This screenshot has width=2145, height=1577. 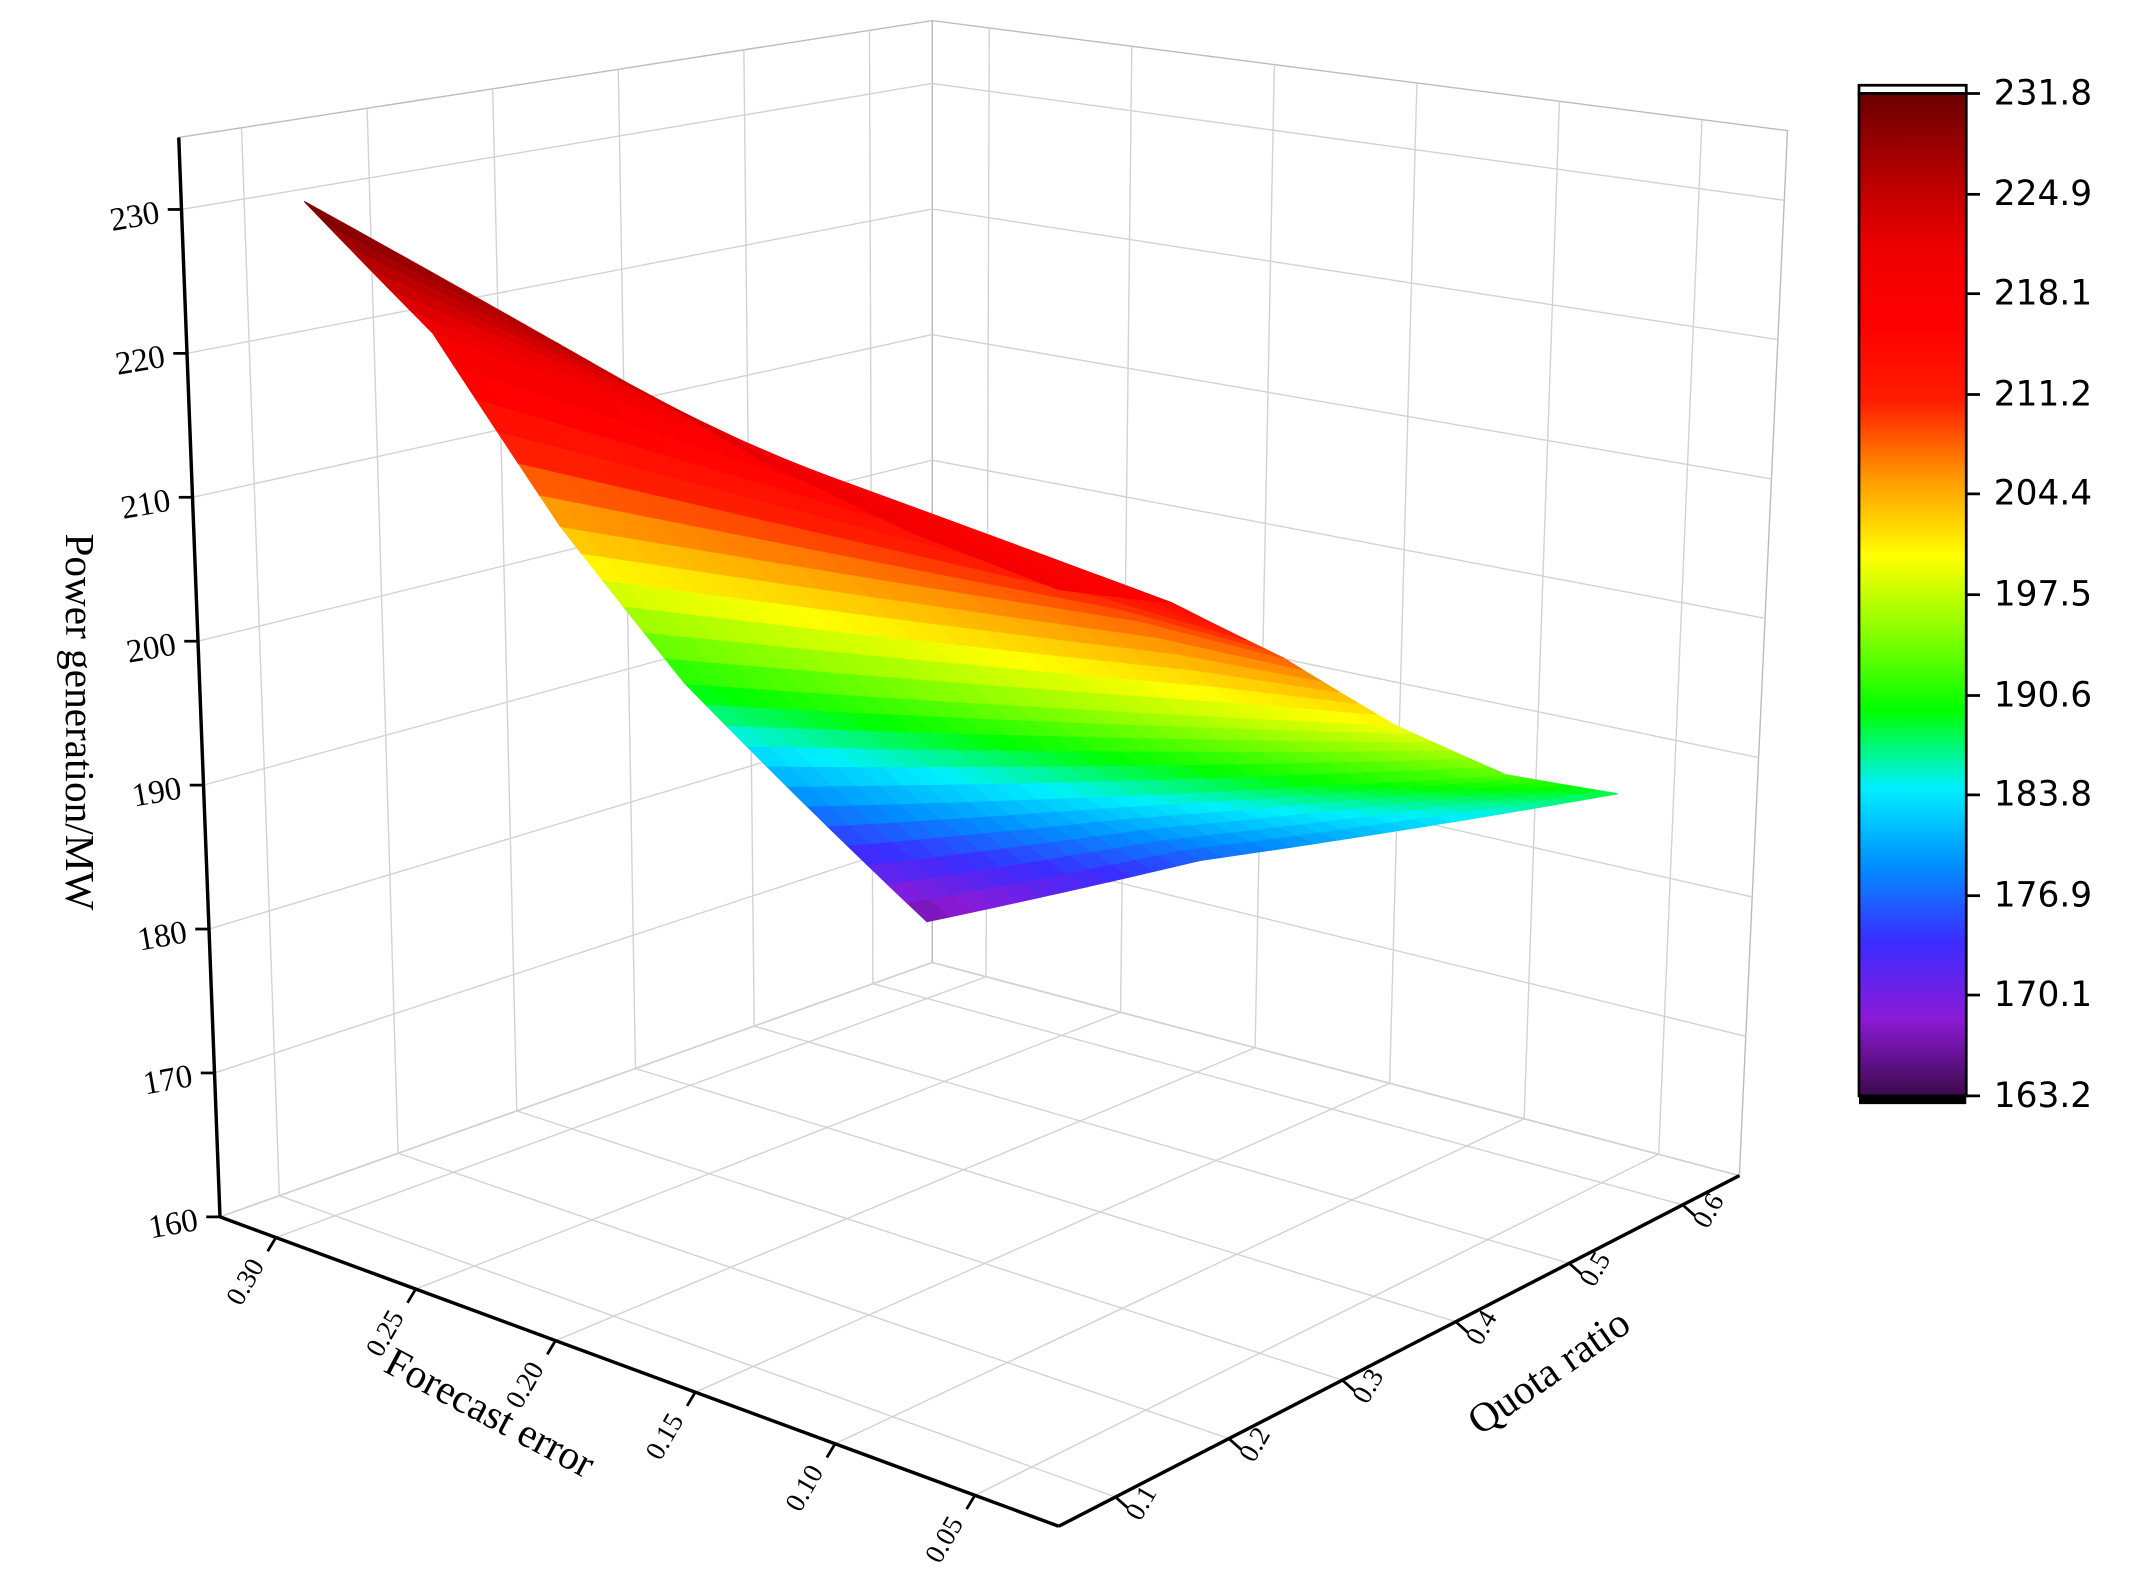 What do you see at coordinates (2043, 494) in the screenshot?
I see `colorbar-tick-label: 204.4` at bounding box center [2043, 494].